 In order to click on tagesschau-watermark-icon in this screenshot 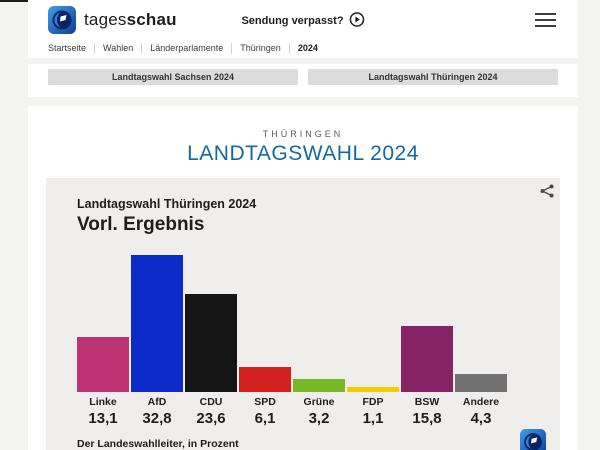, I will do `click(533, 439)`.